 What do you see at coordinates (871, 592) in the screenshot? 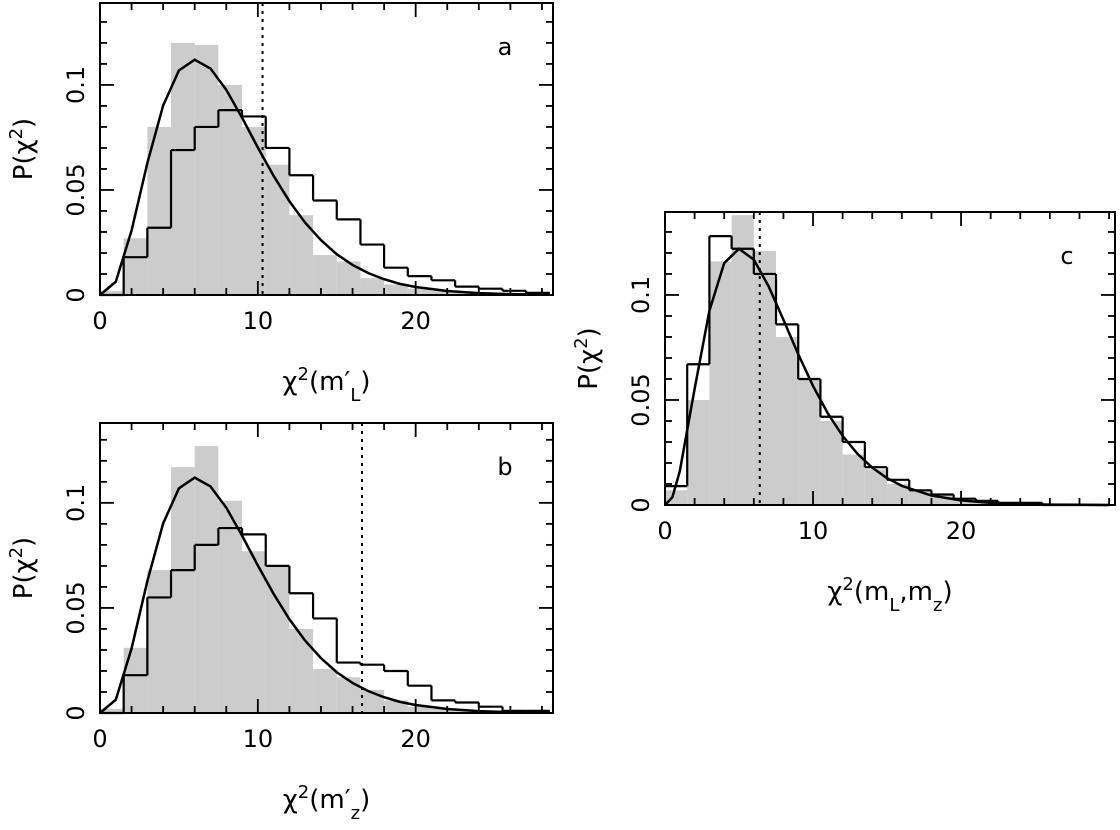
I see `label-run: (m` at bounding box center [871, 592].